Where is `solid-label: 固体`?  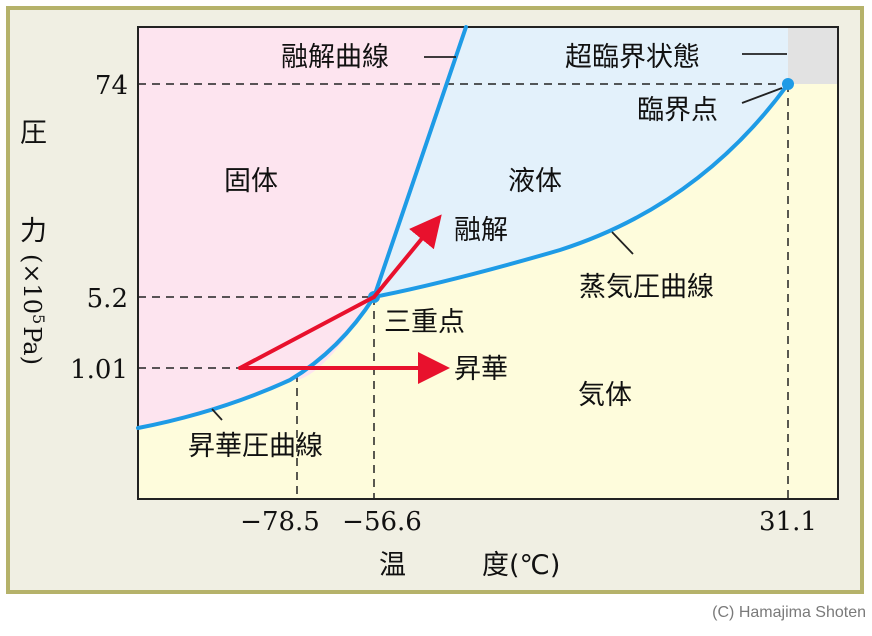
solid-label: 固体 is located at coordinates (251, 181).